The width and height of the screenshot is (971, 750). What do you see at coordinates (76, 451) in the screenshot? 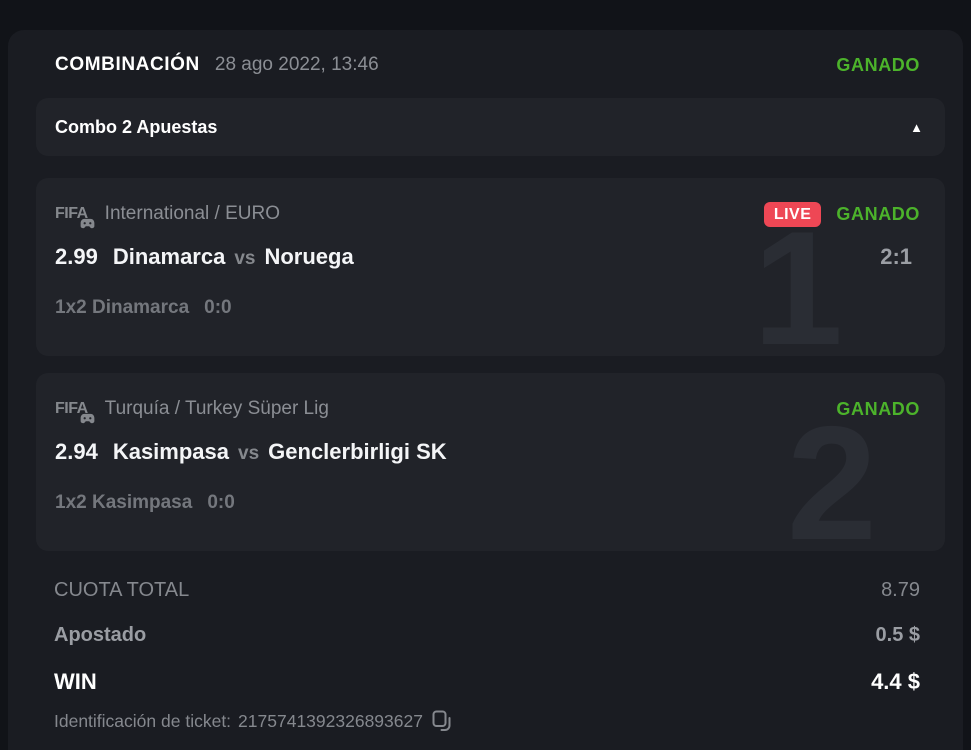
I see `bet-odds: 2.94` at bounding box center [76, 451].